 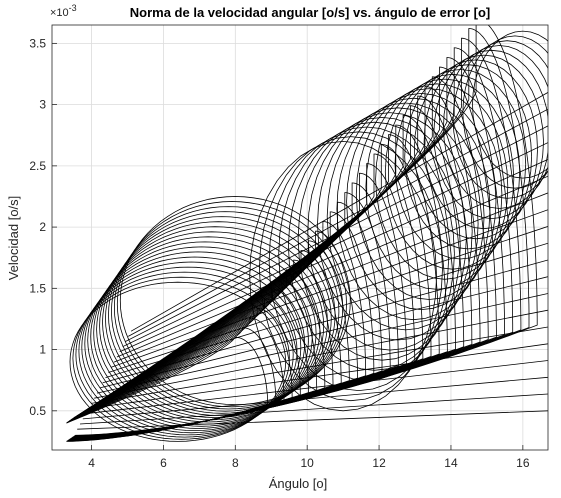 I want to click on x-tick-label: 14, so click(x=451, y=463).